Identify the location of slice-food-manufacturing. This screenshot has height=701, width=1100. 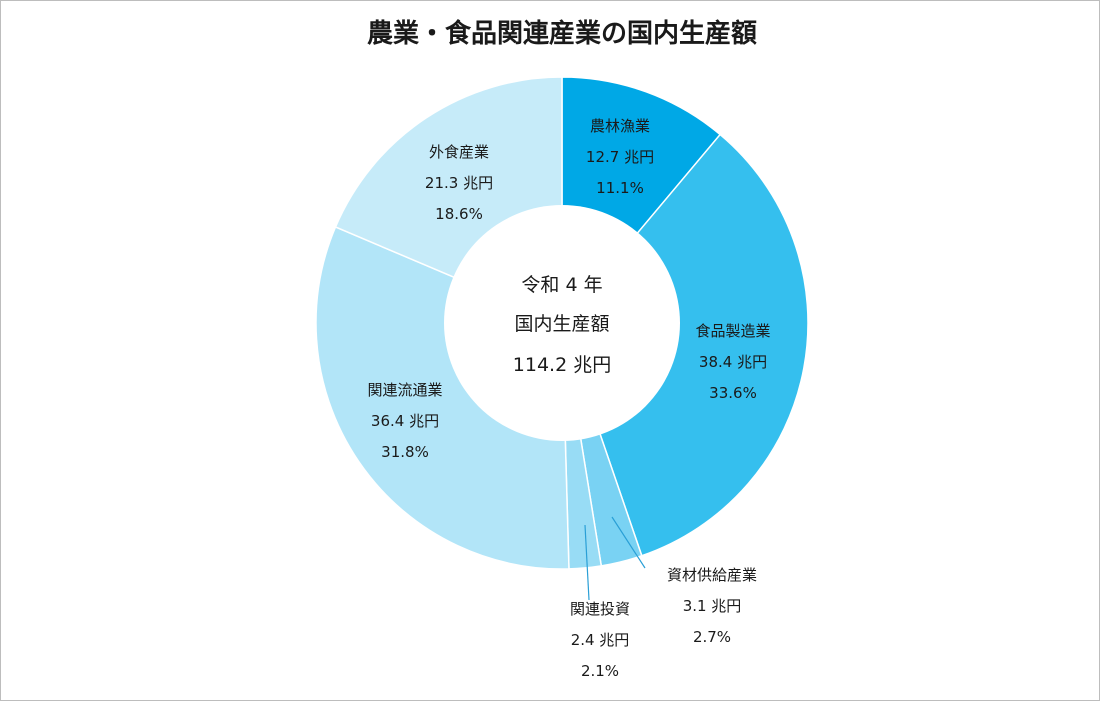
(685, 345).